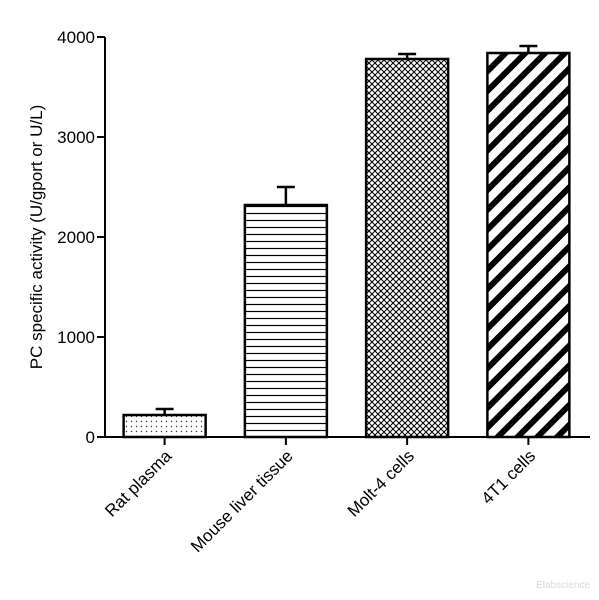  Describe the element at coordinates (36, 237) in the screenshot. I see `y-axis-title: PC specific activity (U/gport or U/L)` at that location.